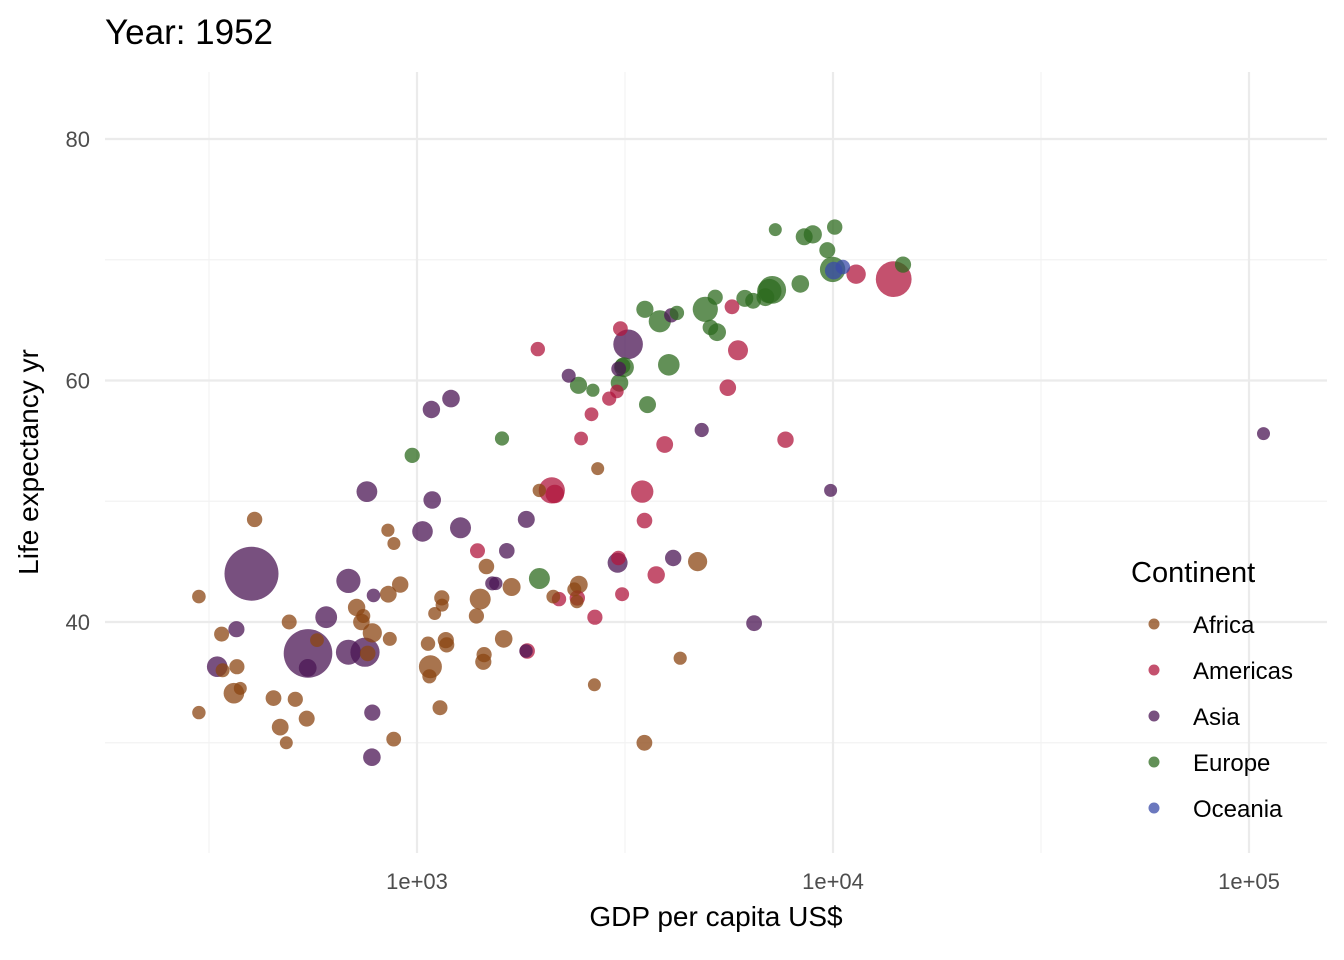 The image size is (1344, 960). What do you see at coordinates (1238, 809) in the screenshot?
I see `legend-label-oceania: Oceania` at bounding box center [1238, 809].